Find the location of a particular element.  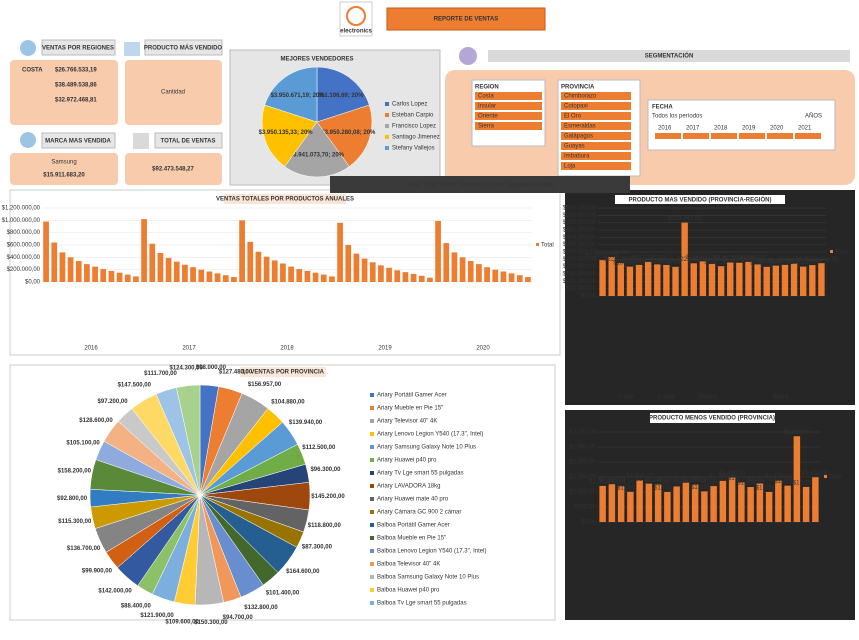

y-tick-label: $150.000,00 is located at coordinates (580, 275).